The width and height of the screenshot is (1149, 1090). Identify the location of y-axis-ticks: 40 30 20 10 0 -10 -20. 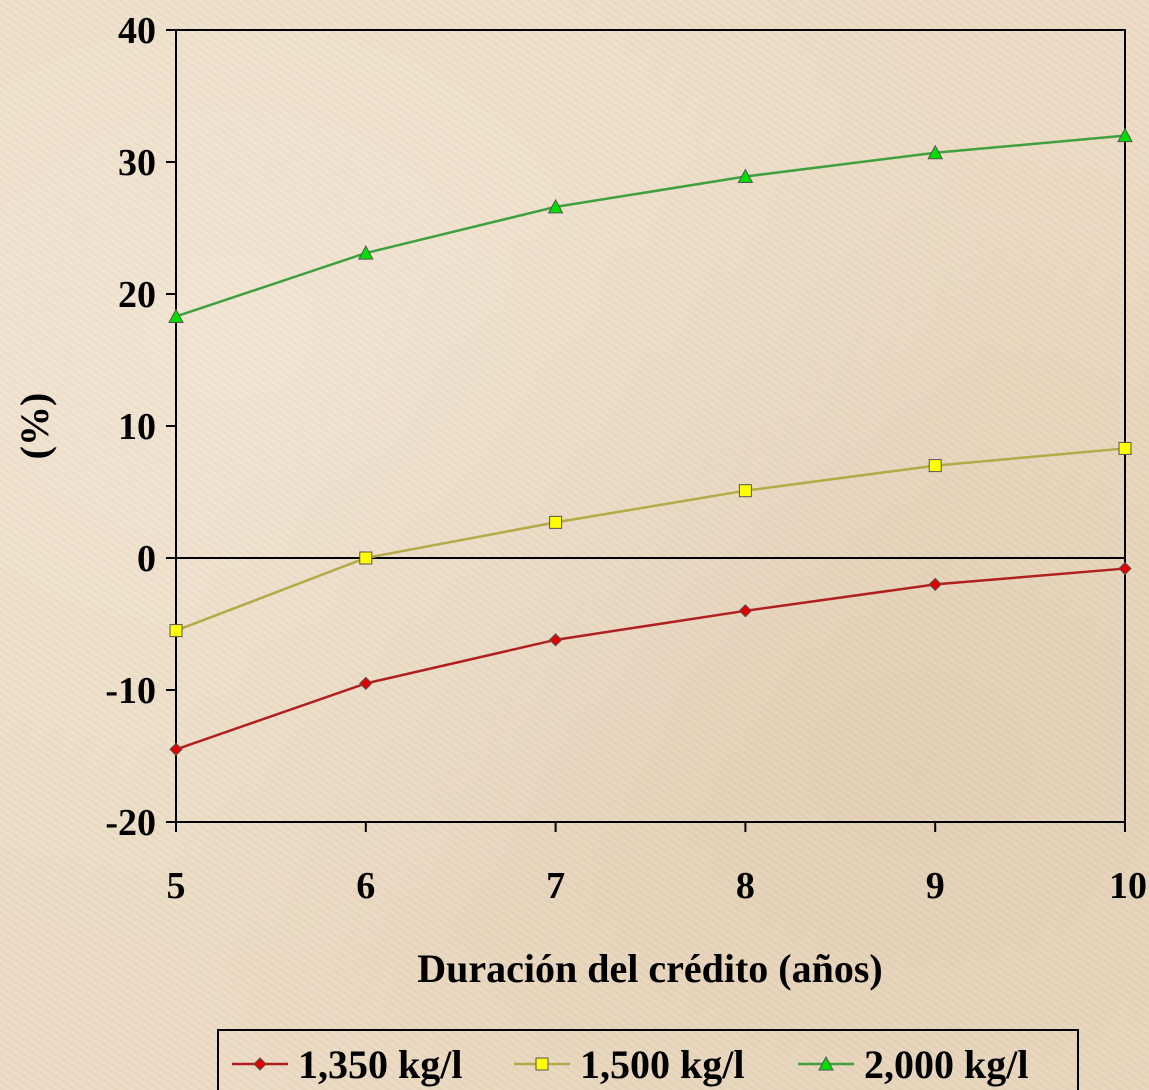
(140, 427).